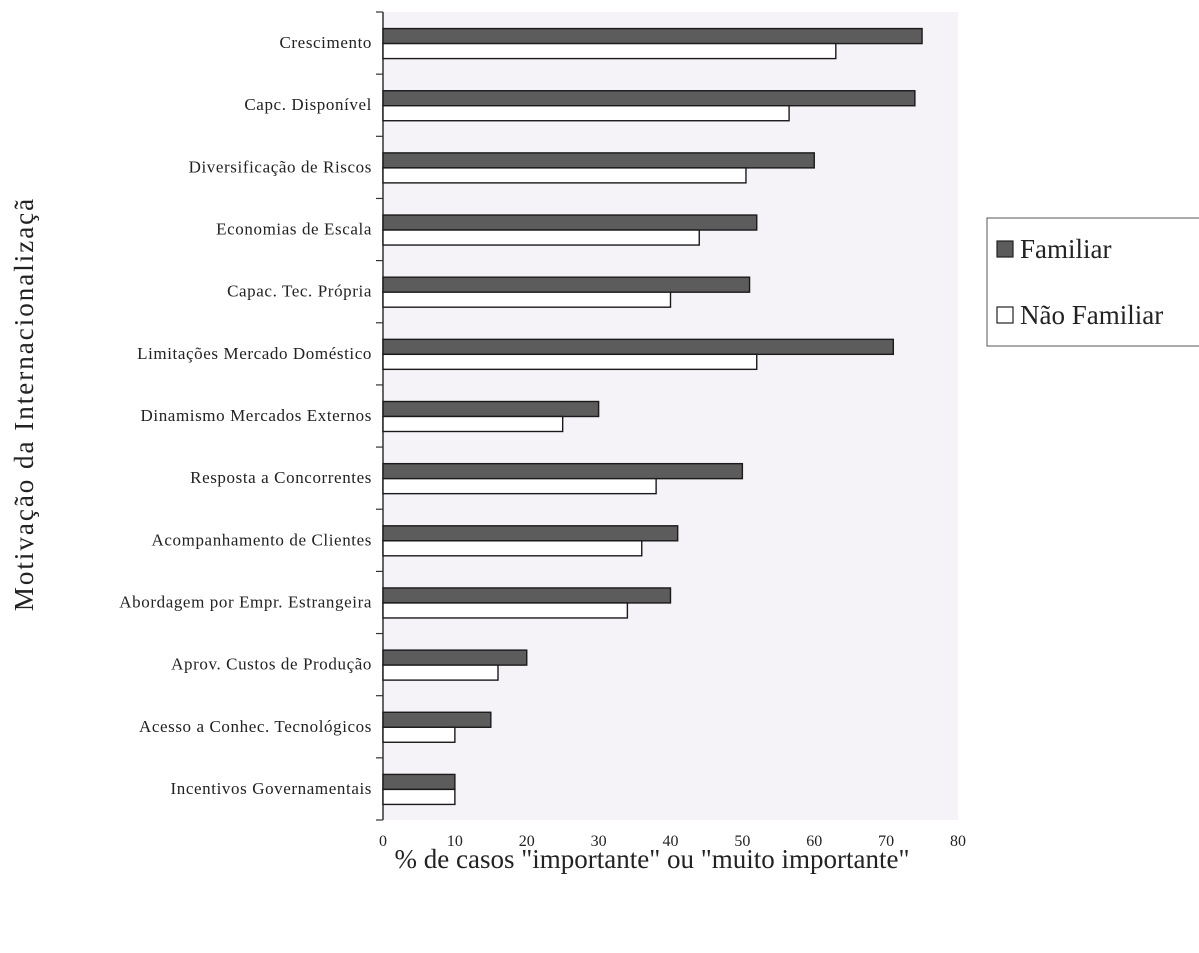 The image size is (1199, 953). What do you see at coordinates (886, 841) in the screenshot?
I see `x-tick-label-70: 70` at bounding box center [886, 841].